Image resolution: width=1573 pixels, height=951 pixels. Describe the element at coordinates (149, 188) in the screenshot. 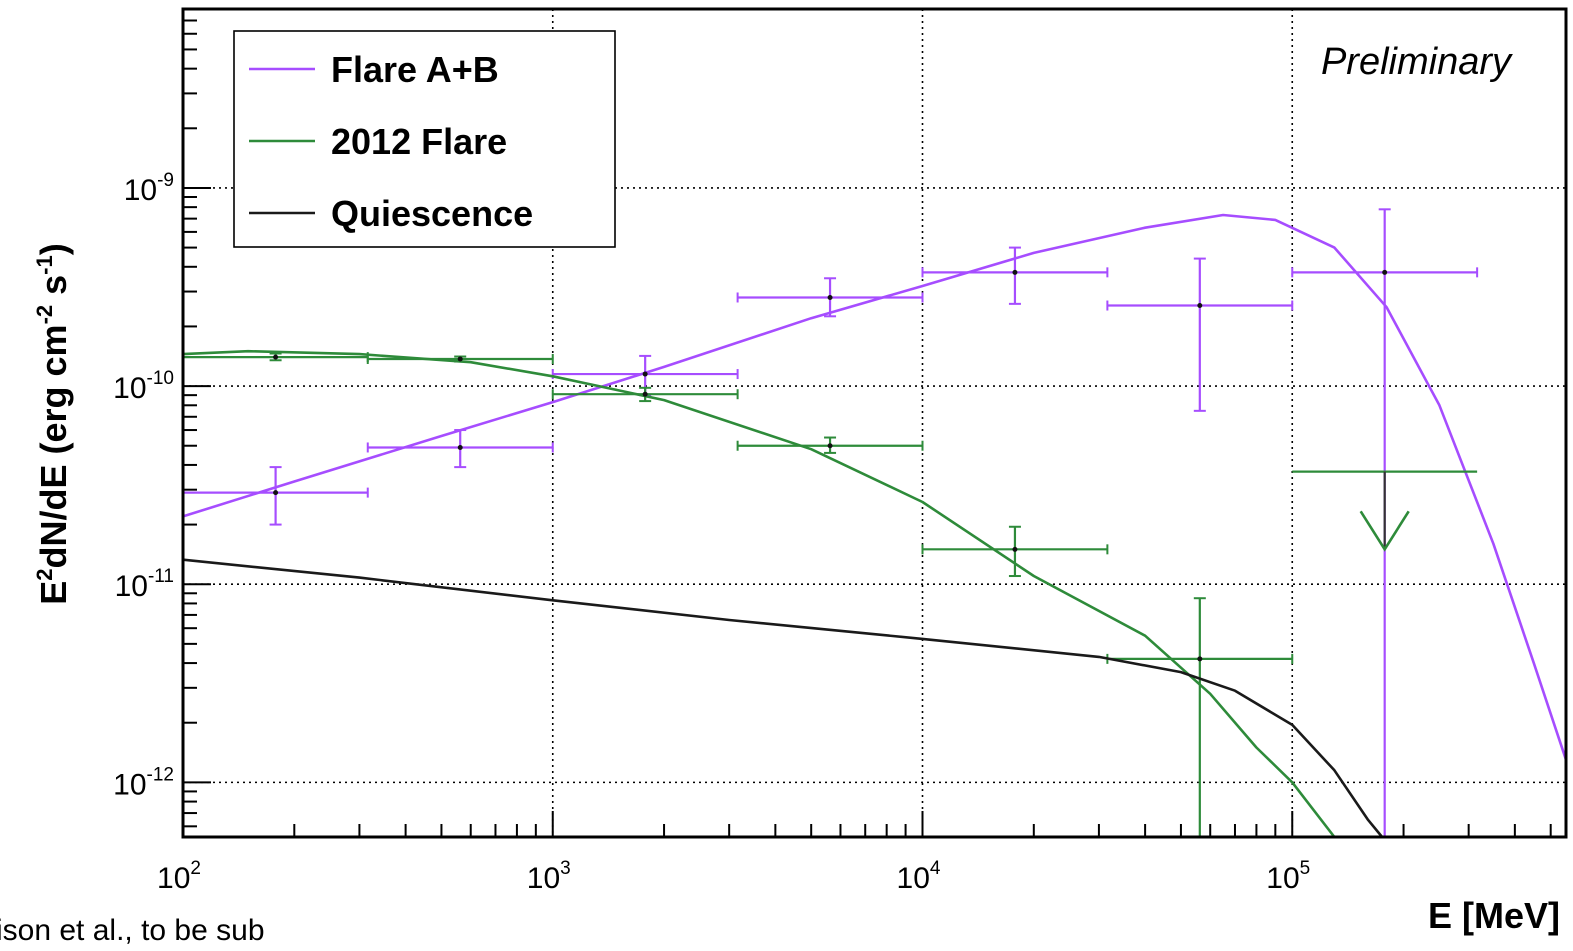

I see `y-tick-label: 10-9` at that location.